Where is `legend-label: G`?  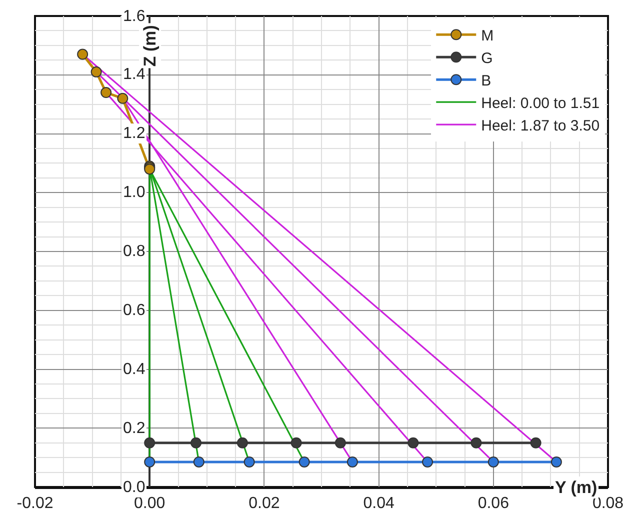
legend-label: G is located at coordinates (487, 58).